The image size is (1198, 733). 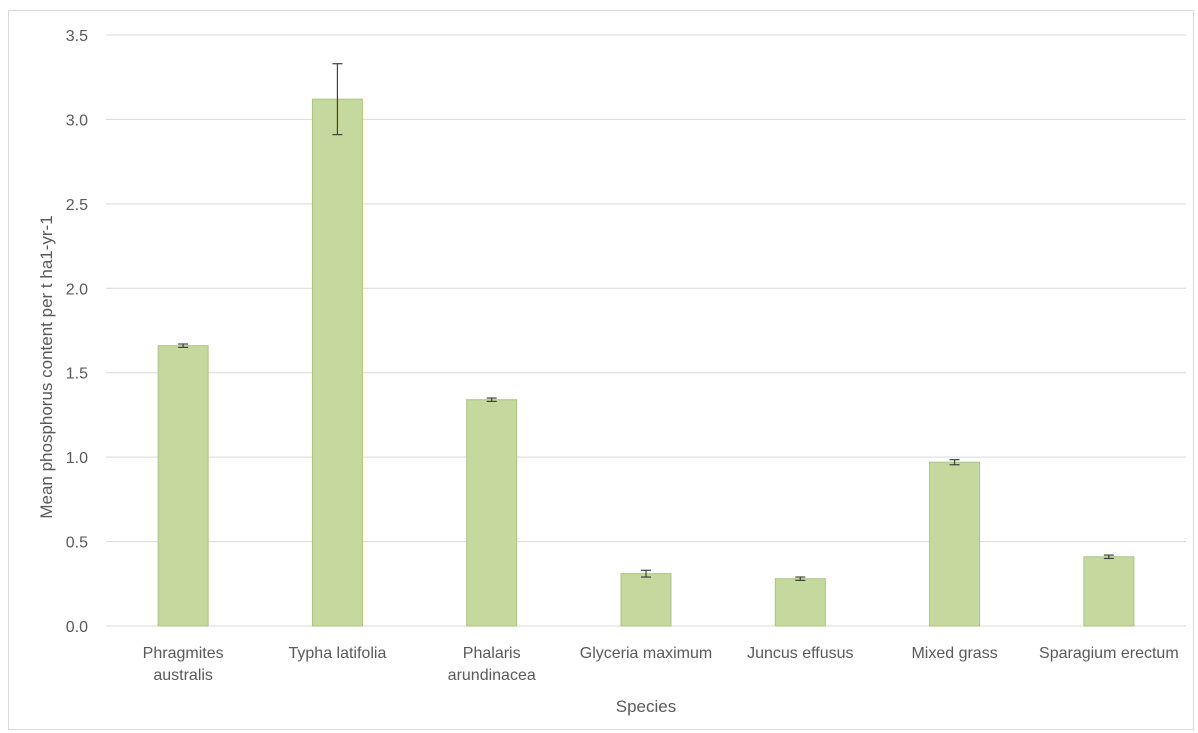 I want to click on y-tick-label: 0.5, so click(x=77, y=543).